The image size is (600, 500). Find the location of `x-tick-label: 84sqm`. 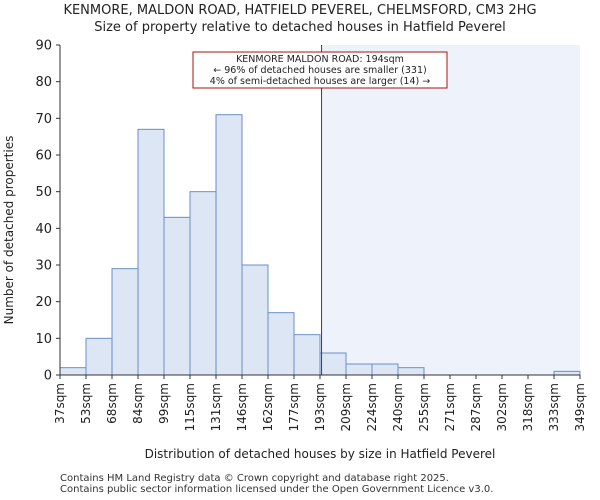

x-tick-label: 84sqm is located at coordinates (138, 403).